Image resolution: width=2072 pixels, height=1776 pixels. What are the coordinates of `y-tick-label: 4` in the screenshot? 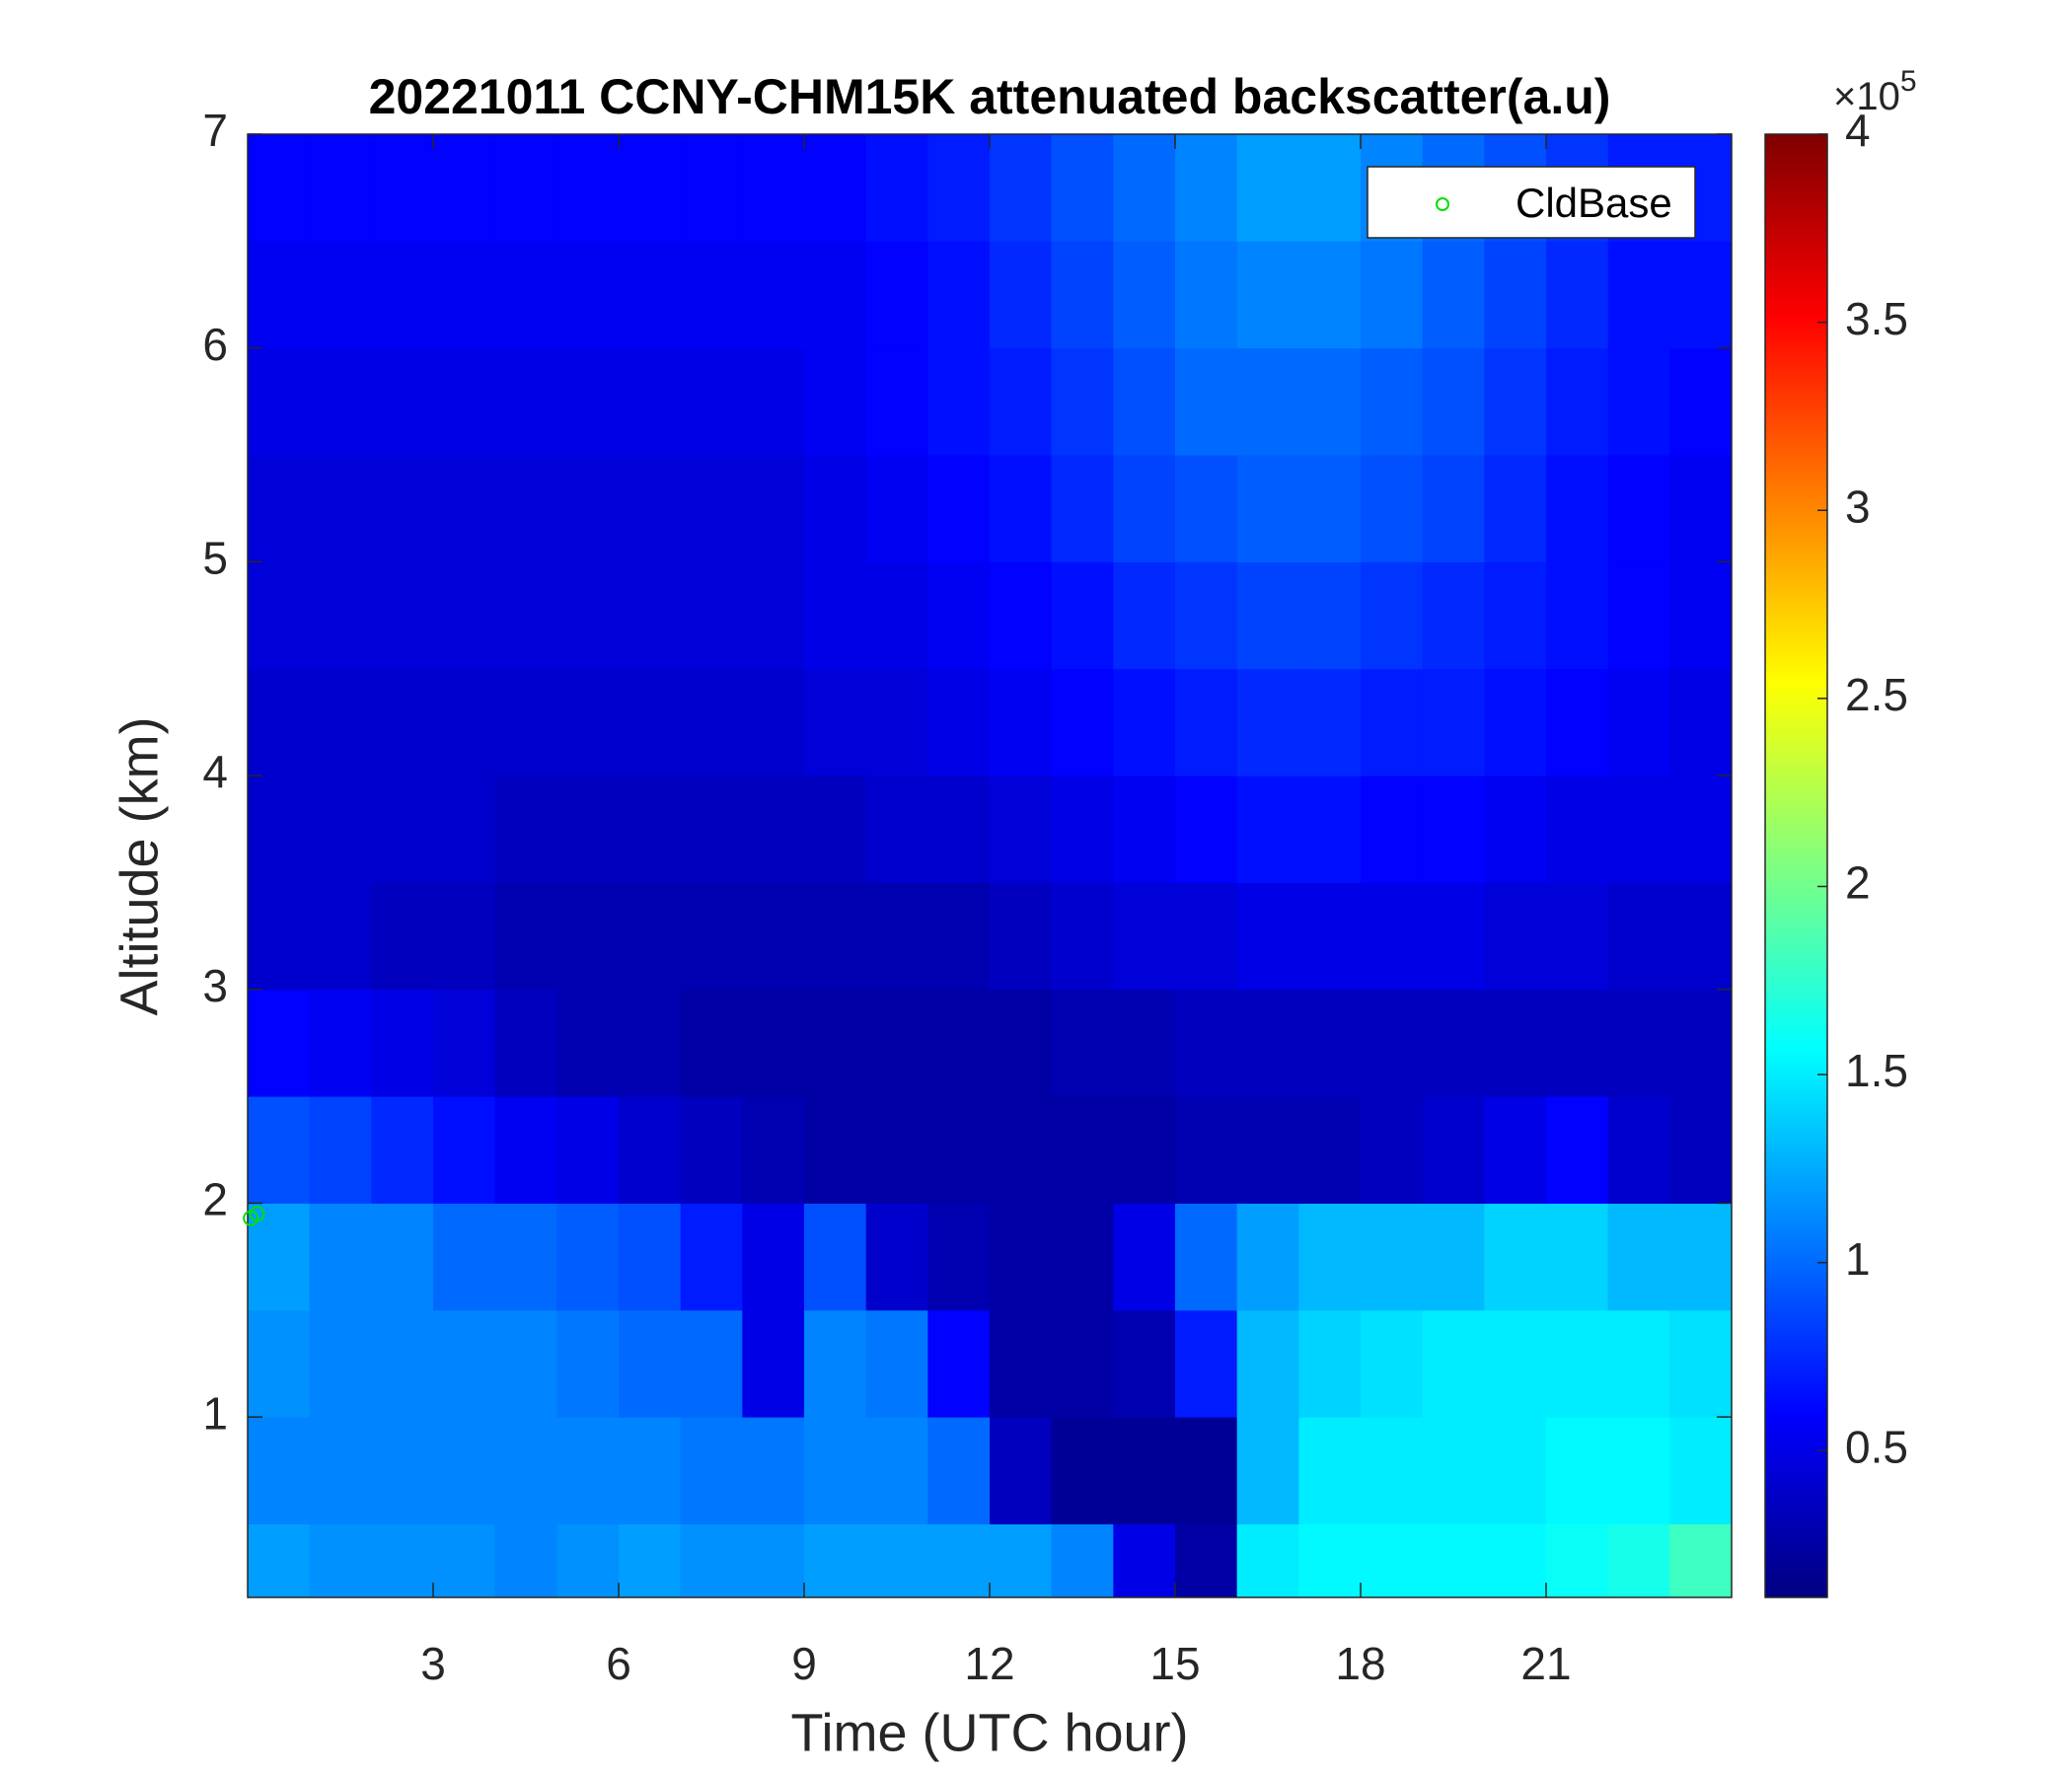 It's located at (215, 772).